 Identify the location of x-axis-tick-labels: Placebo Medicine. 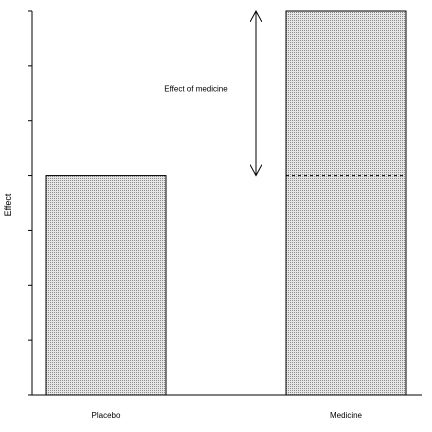
(227, 415).